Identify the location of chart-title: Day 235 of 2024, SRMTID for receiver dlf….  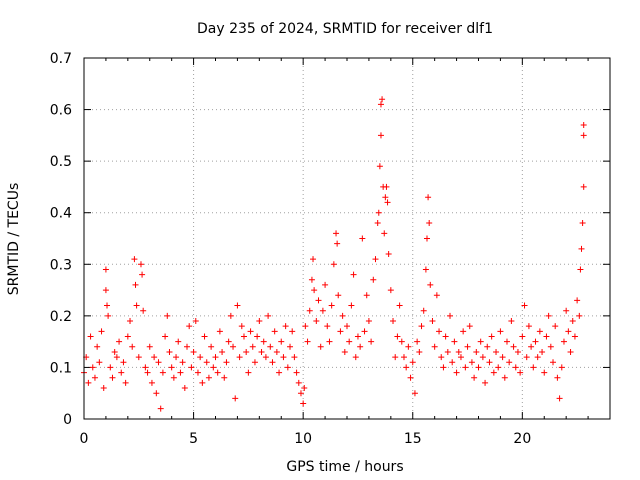
(345, 29).